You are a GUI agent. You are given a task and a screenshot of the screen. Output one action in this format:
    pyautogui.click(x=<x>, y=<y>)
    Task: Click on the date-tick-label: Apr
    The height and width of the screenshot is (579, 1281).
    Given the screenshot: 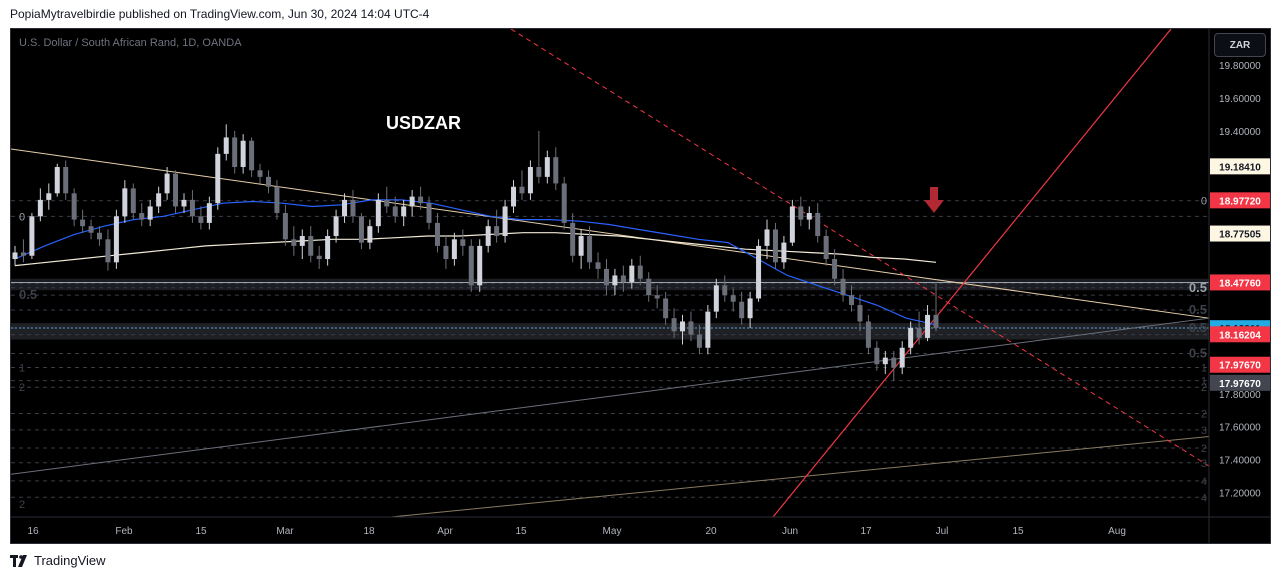 What is the action you would take?
    pyautogui.click(x=445, y=531)
    